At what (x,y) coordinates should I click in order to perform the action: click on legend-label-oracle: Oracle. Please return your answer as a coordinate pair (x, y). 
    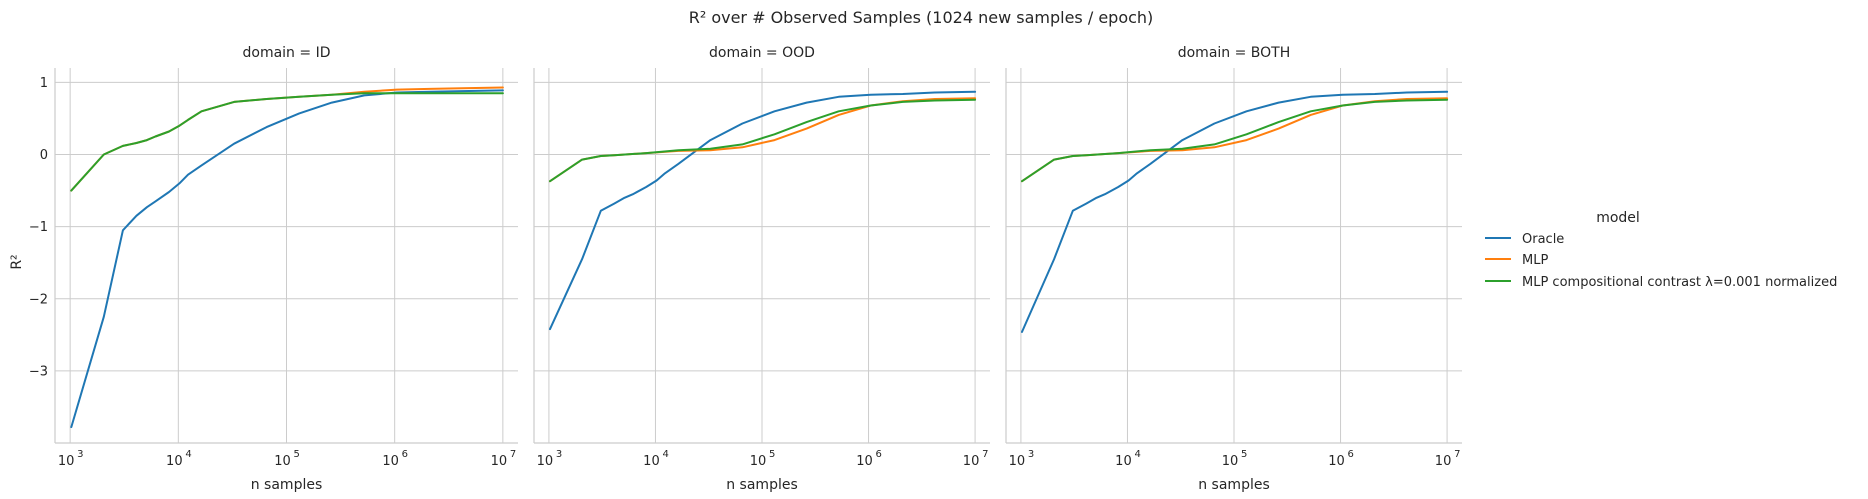
    Looking at the image, I should click on (1543, 239).